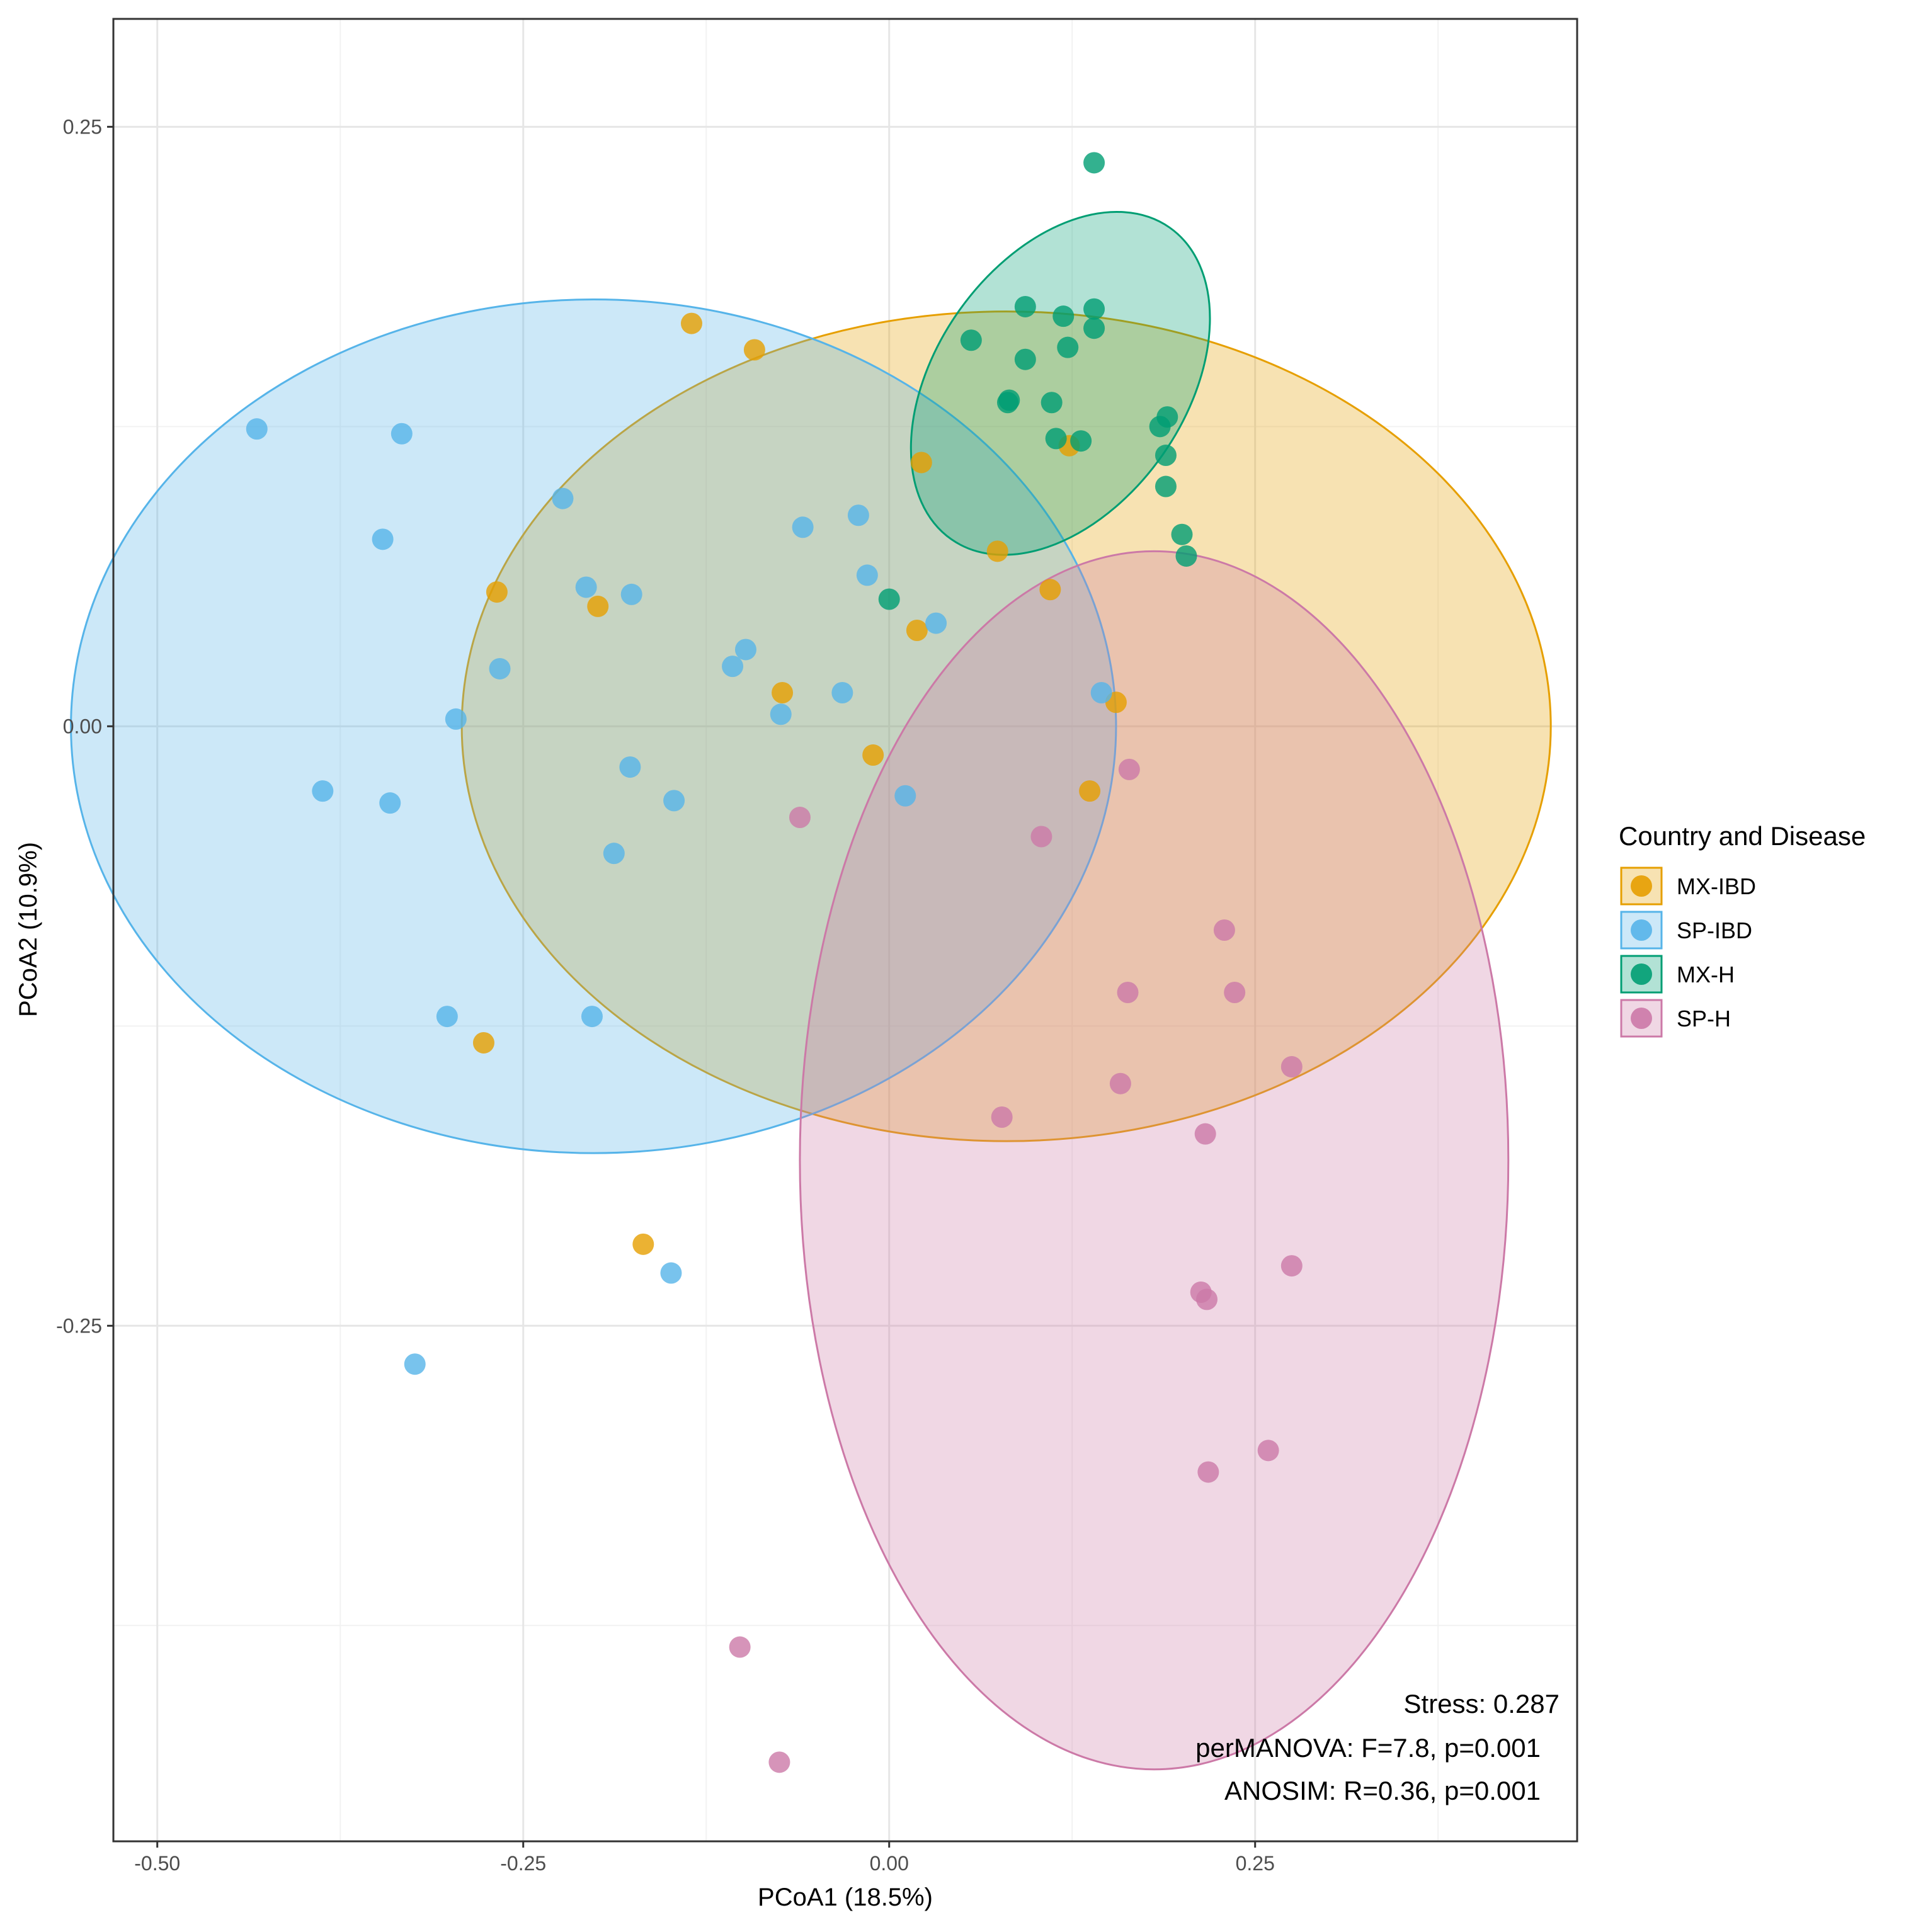 This screenshot has height=1932, width=1916. What do you see at coordinates (523, 1864) in the screenshot?
I see `x-tick-label: -0.25` at bounding box center [523, 1864].